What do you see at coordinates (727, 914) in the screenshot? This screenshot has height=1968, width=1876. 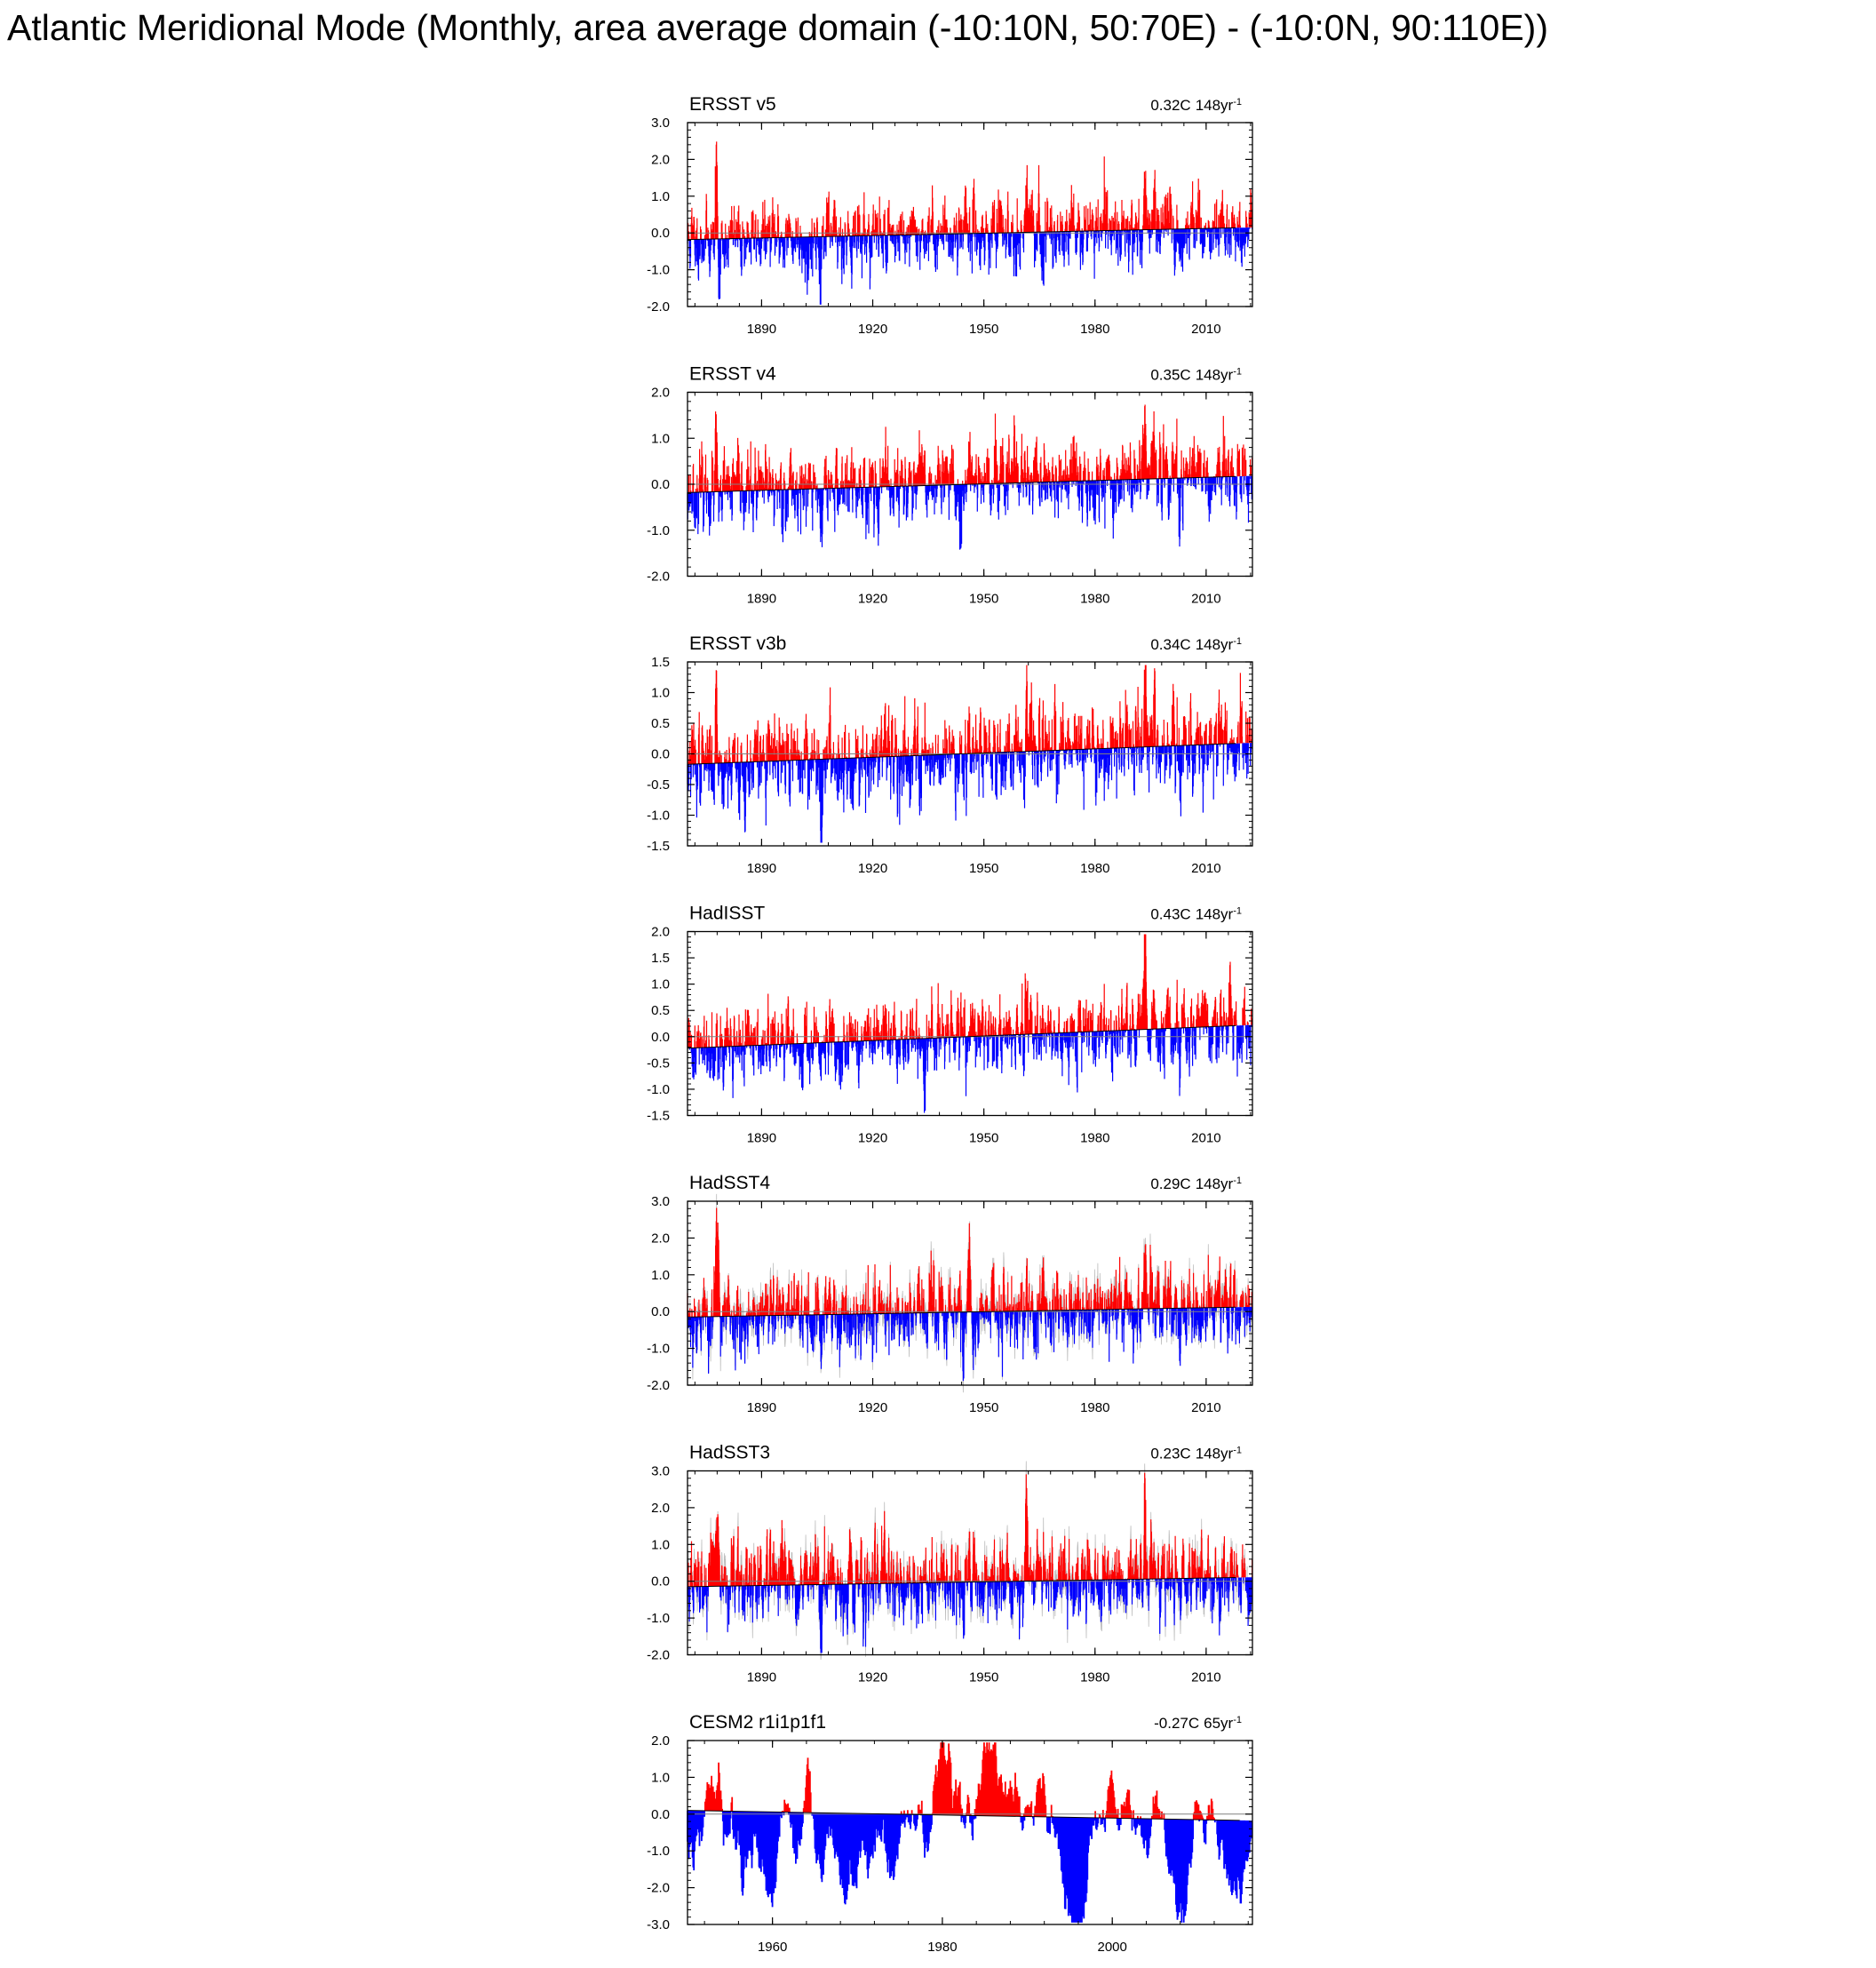 I see `panel-title: HadISST` at bounding box center [727, 914].